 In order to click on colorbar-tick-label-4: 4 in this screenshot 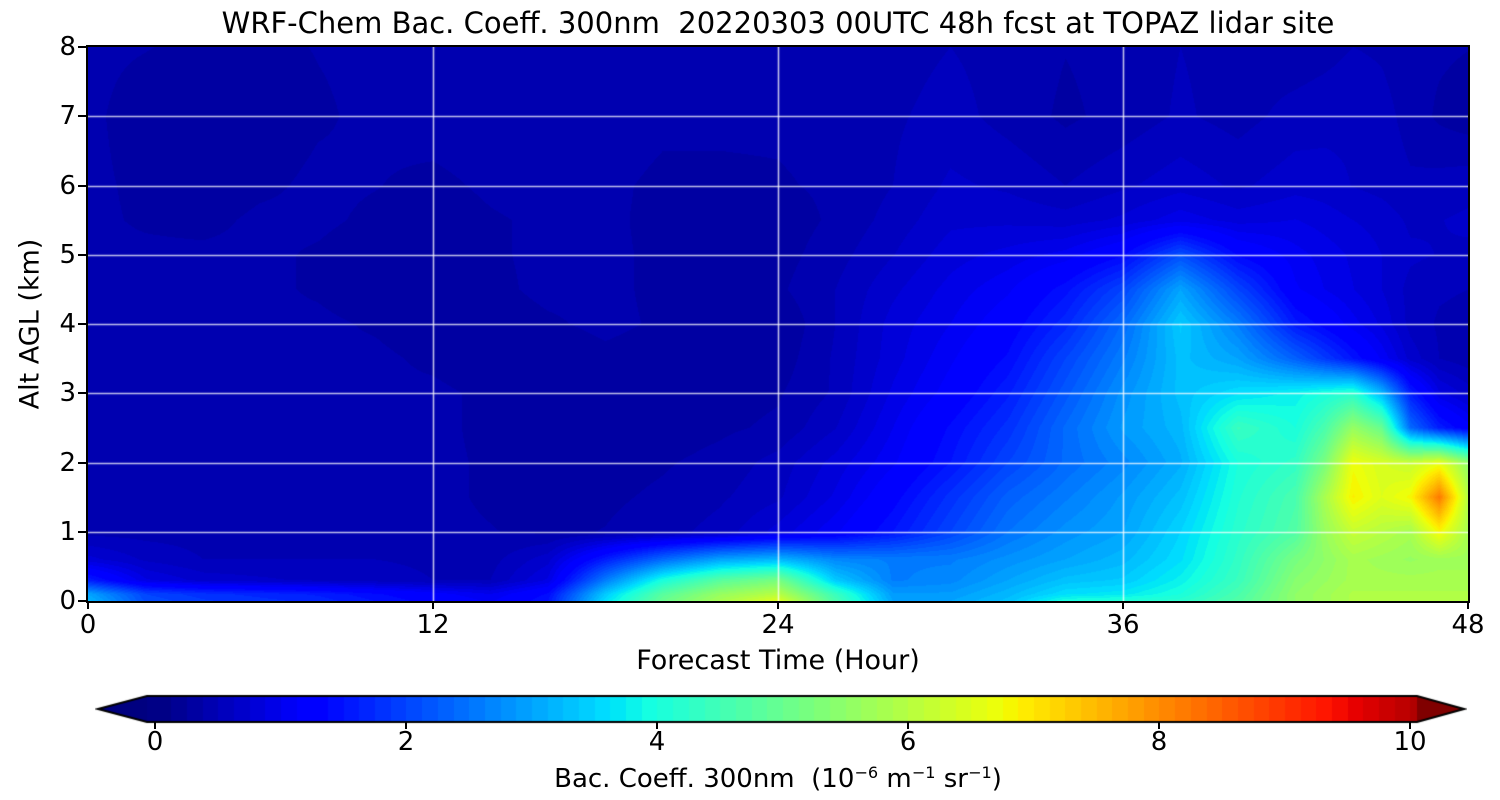, I will do `click(657, 742)`.